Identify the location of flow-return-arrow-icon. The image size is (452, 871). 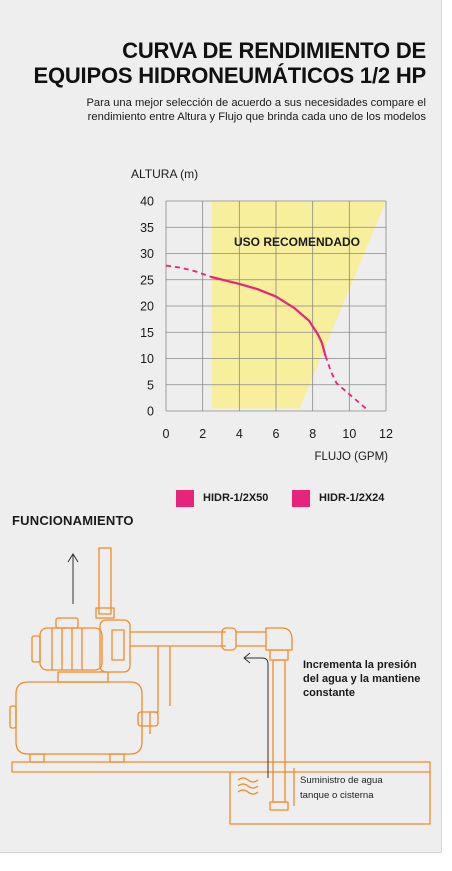
(256, 715).